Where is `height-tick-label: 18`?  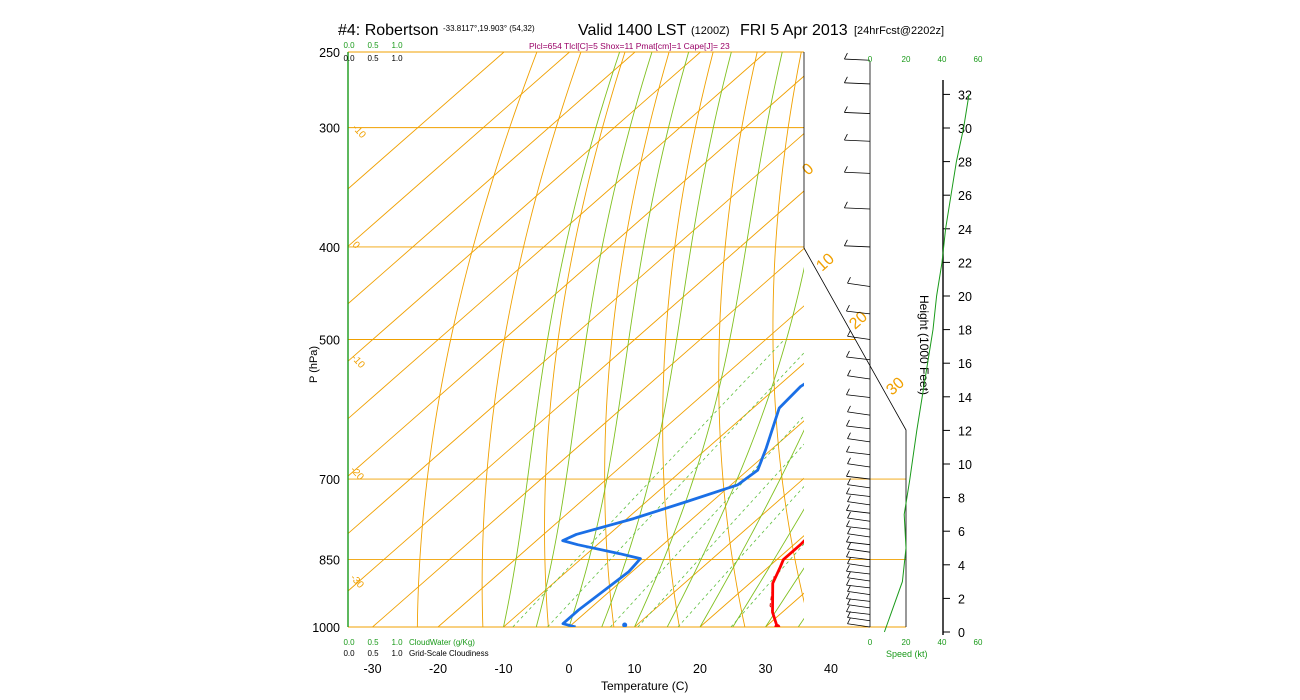
height-tick-label: 18 is located at coordinates (965, 331).